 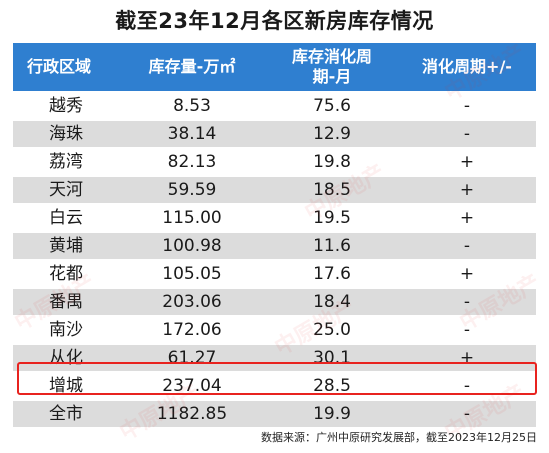 I want to click on table-row: 南沙 172.06 25.0-, so click(x=274, y=330).